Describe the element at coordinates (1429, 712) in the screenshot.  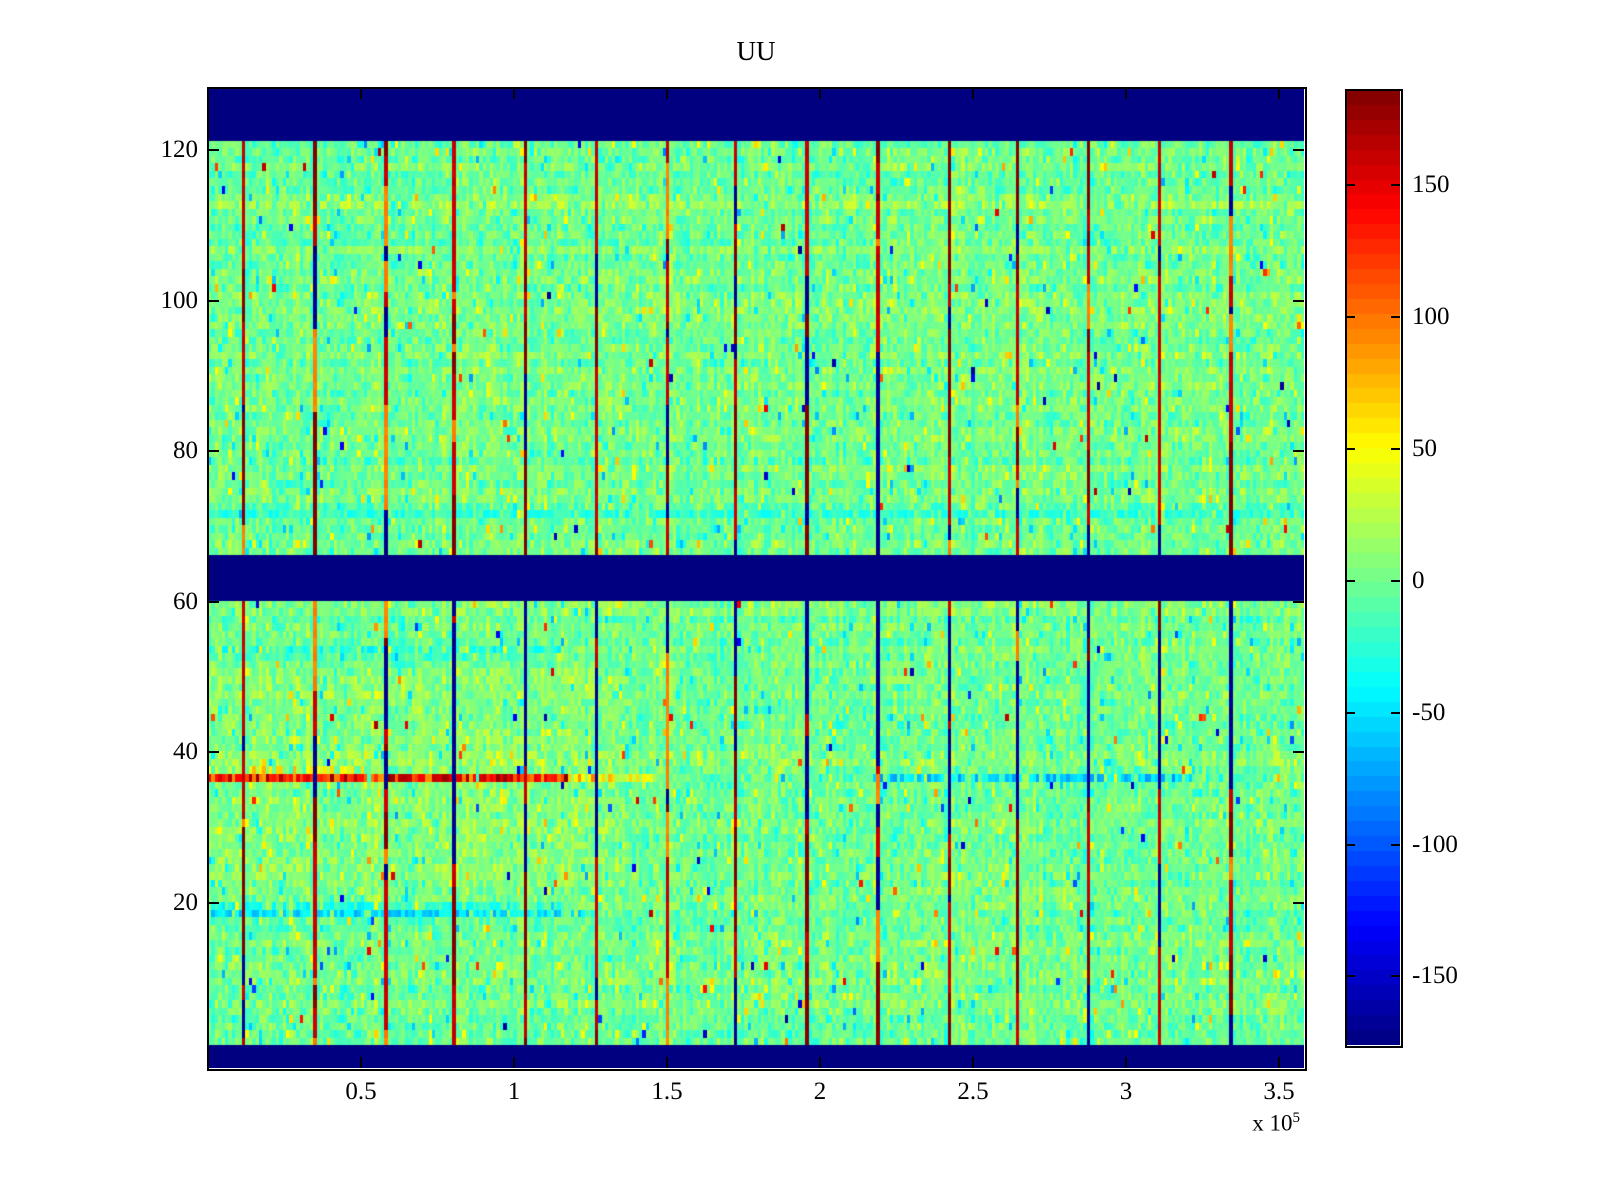
I see `colorbar-tick-label: -50` at that location.